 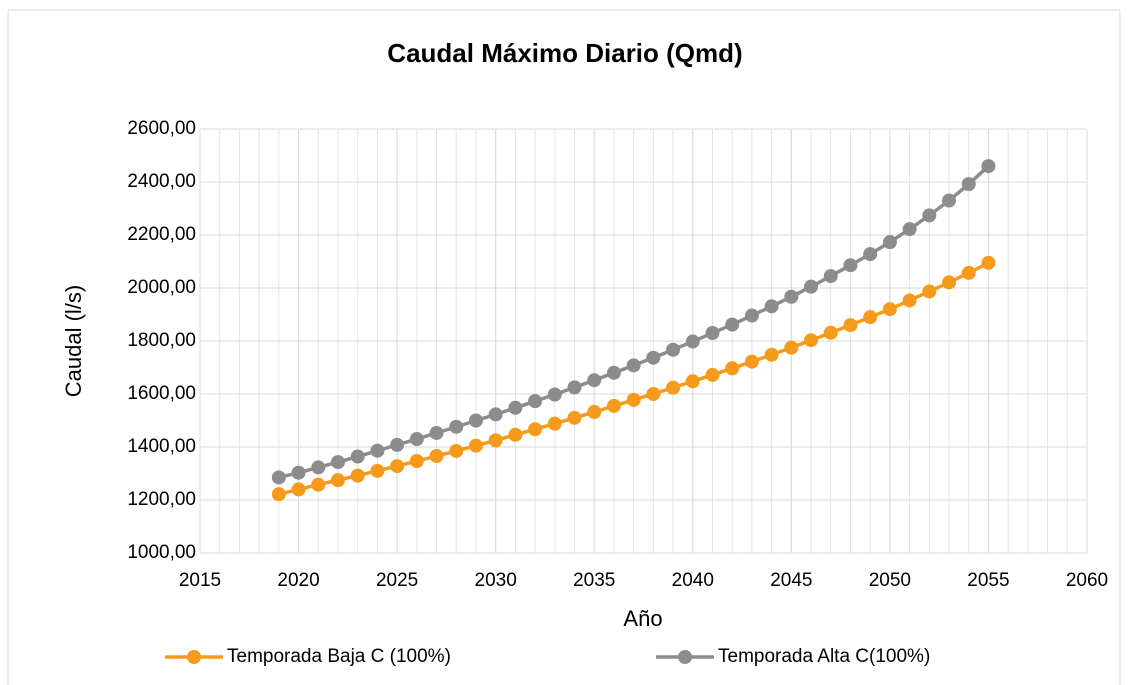 I want to click on x-tick-label: 2020, so click(x=298, y=580).